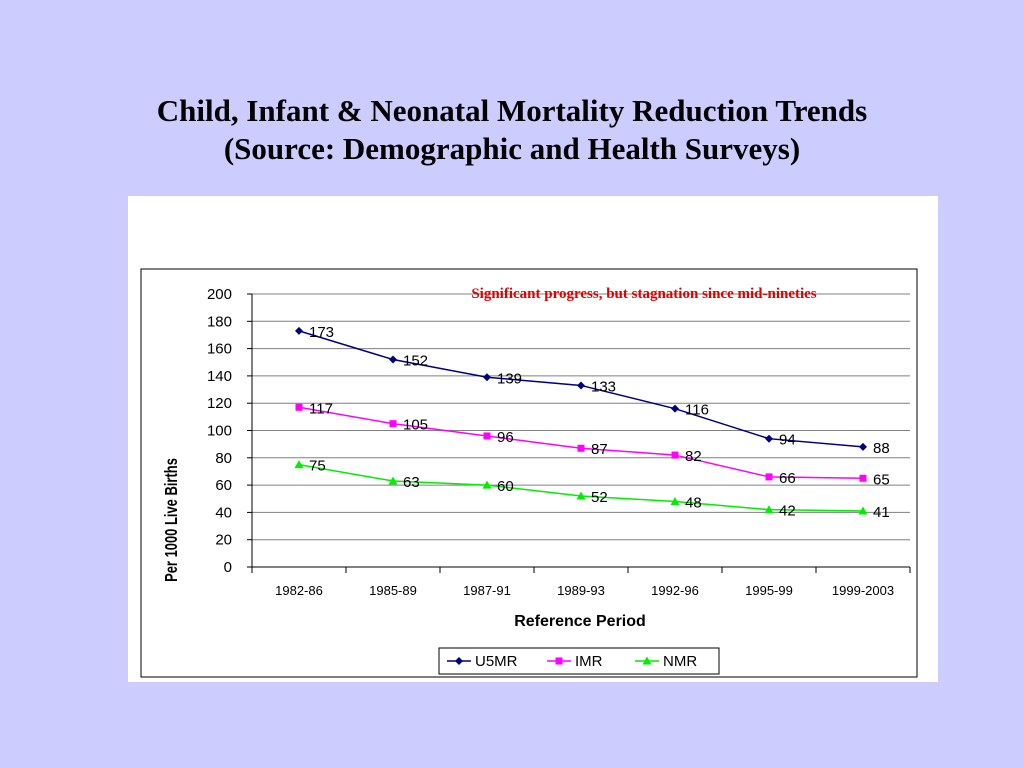 The height and width of the screenshot is (768, 1024). Describe the element at coordinates (393, 590) in the screenshot. I see `x-tick-label: 1985-89` at that location.